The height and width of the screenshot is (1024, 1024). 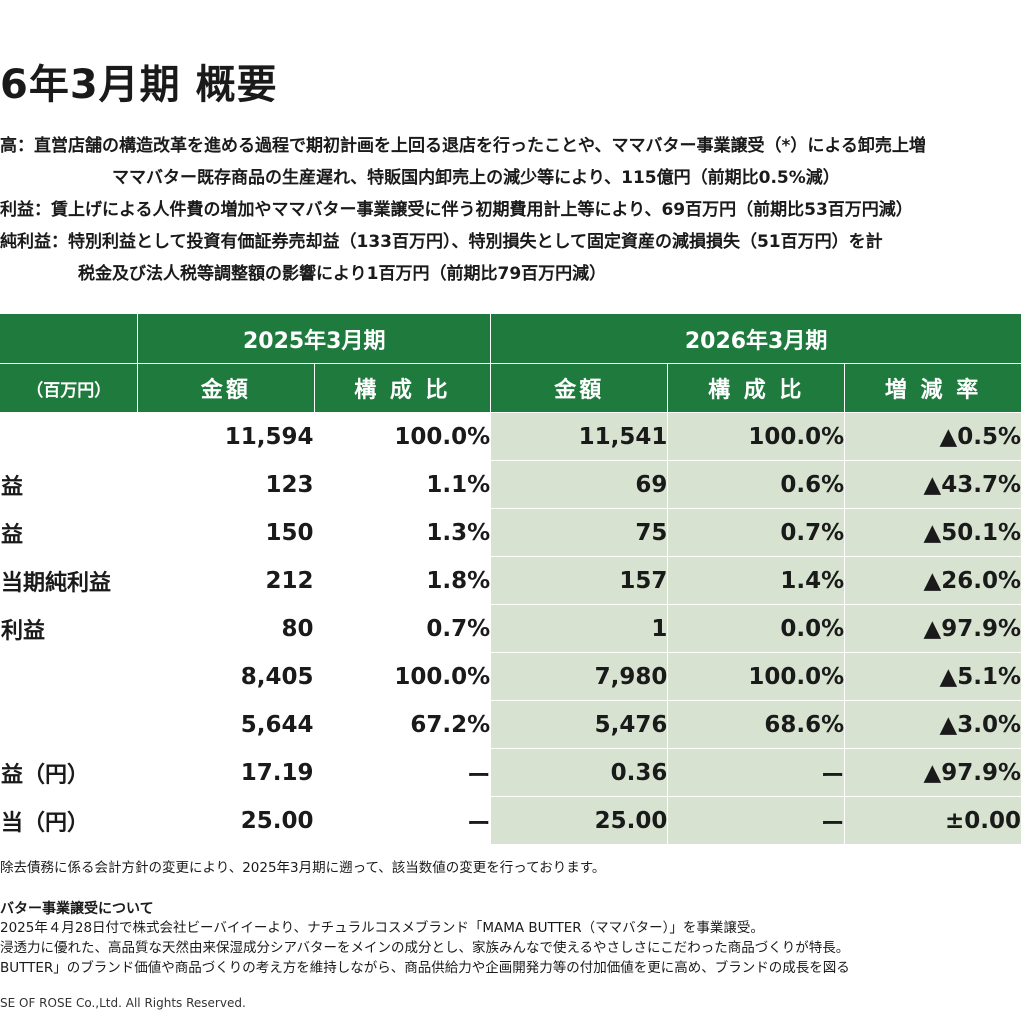 I want to click on amount-2025: 17.19, so click(x=226, y=772).